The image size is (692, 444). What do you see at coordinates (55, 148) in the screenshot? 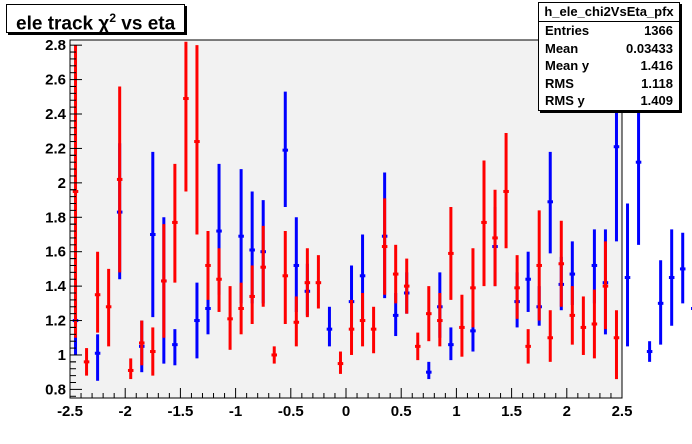
I see `y-tick-label: 2.2` at bounding box center [55, 148].